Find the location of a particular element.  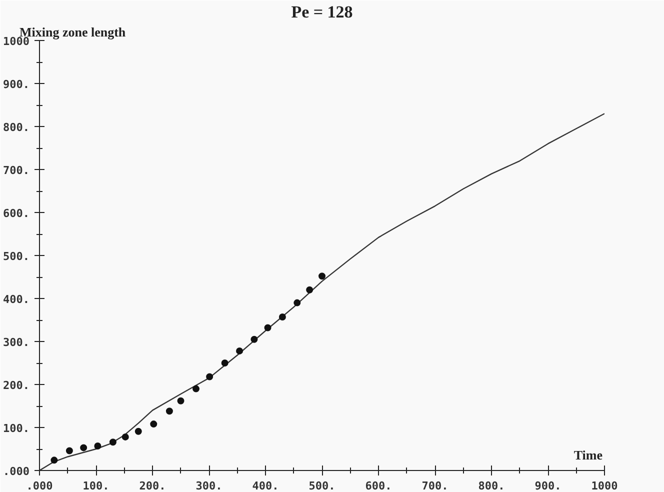

y-tick-label: 900. is located at coordinates (16, 84).